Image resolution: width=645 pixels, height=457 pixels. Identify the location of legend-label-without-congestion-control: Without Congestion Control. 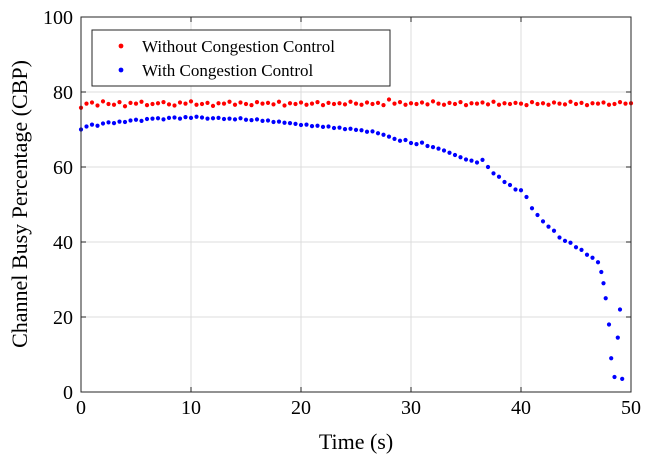
(238, 46).